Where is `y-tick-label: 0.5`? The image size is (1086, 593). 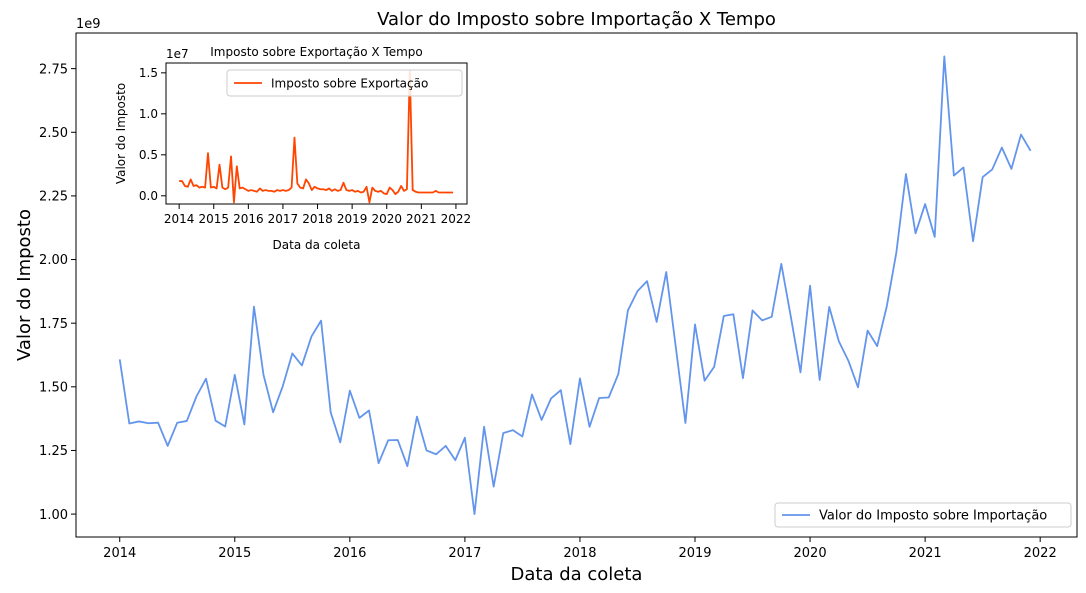
y-tick-label: 0.5 is located at coordinates (148, 155).